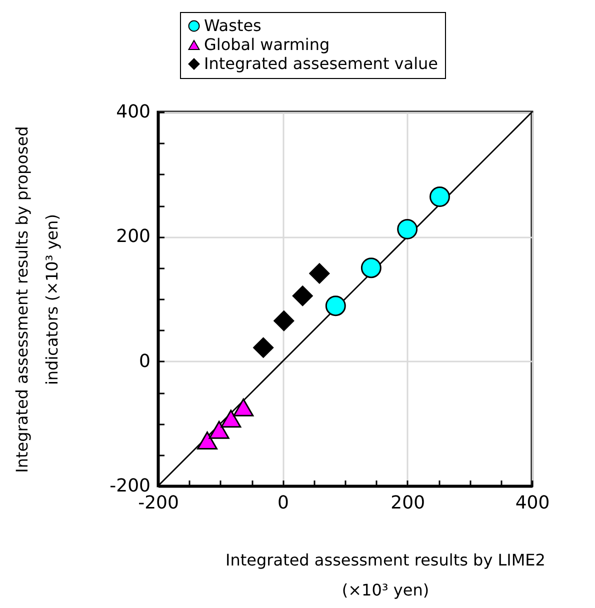 This screenshot has height=608, width=595. What do you see at coordinates (321, 63) in the screenshot?
I see `legend-label: Integrated assesement value` at bounding box center [321, 63].